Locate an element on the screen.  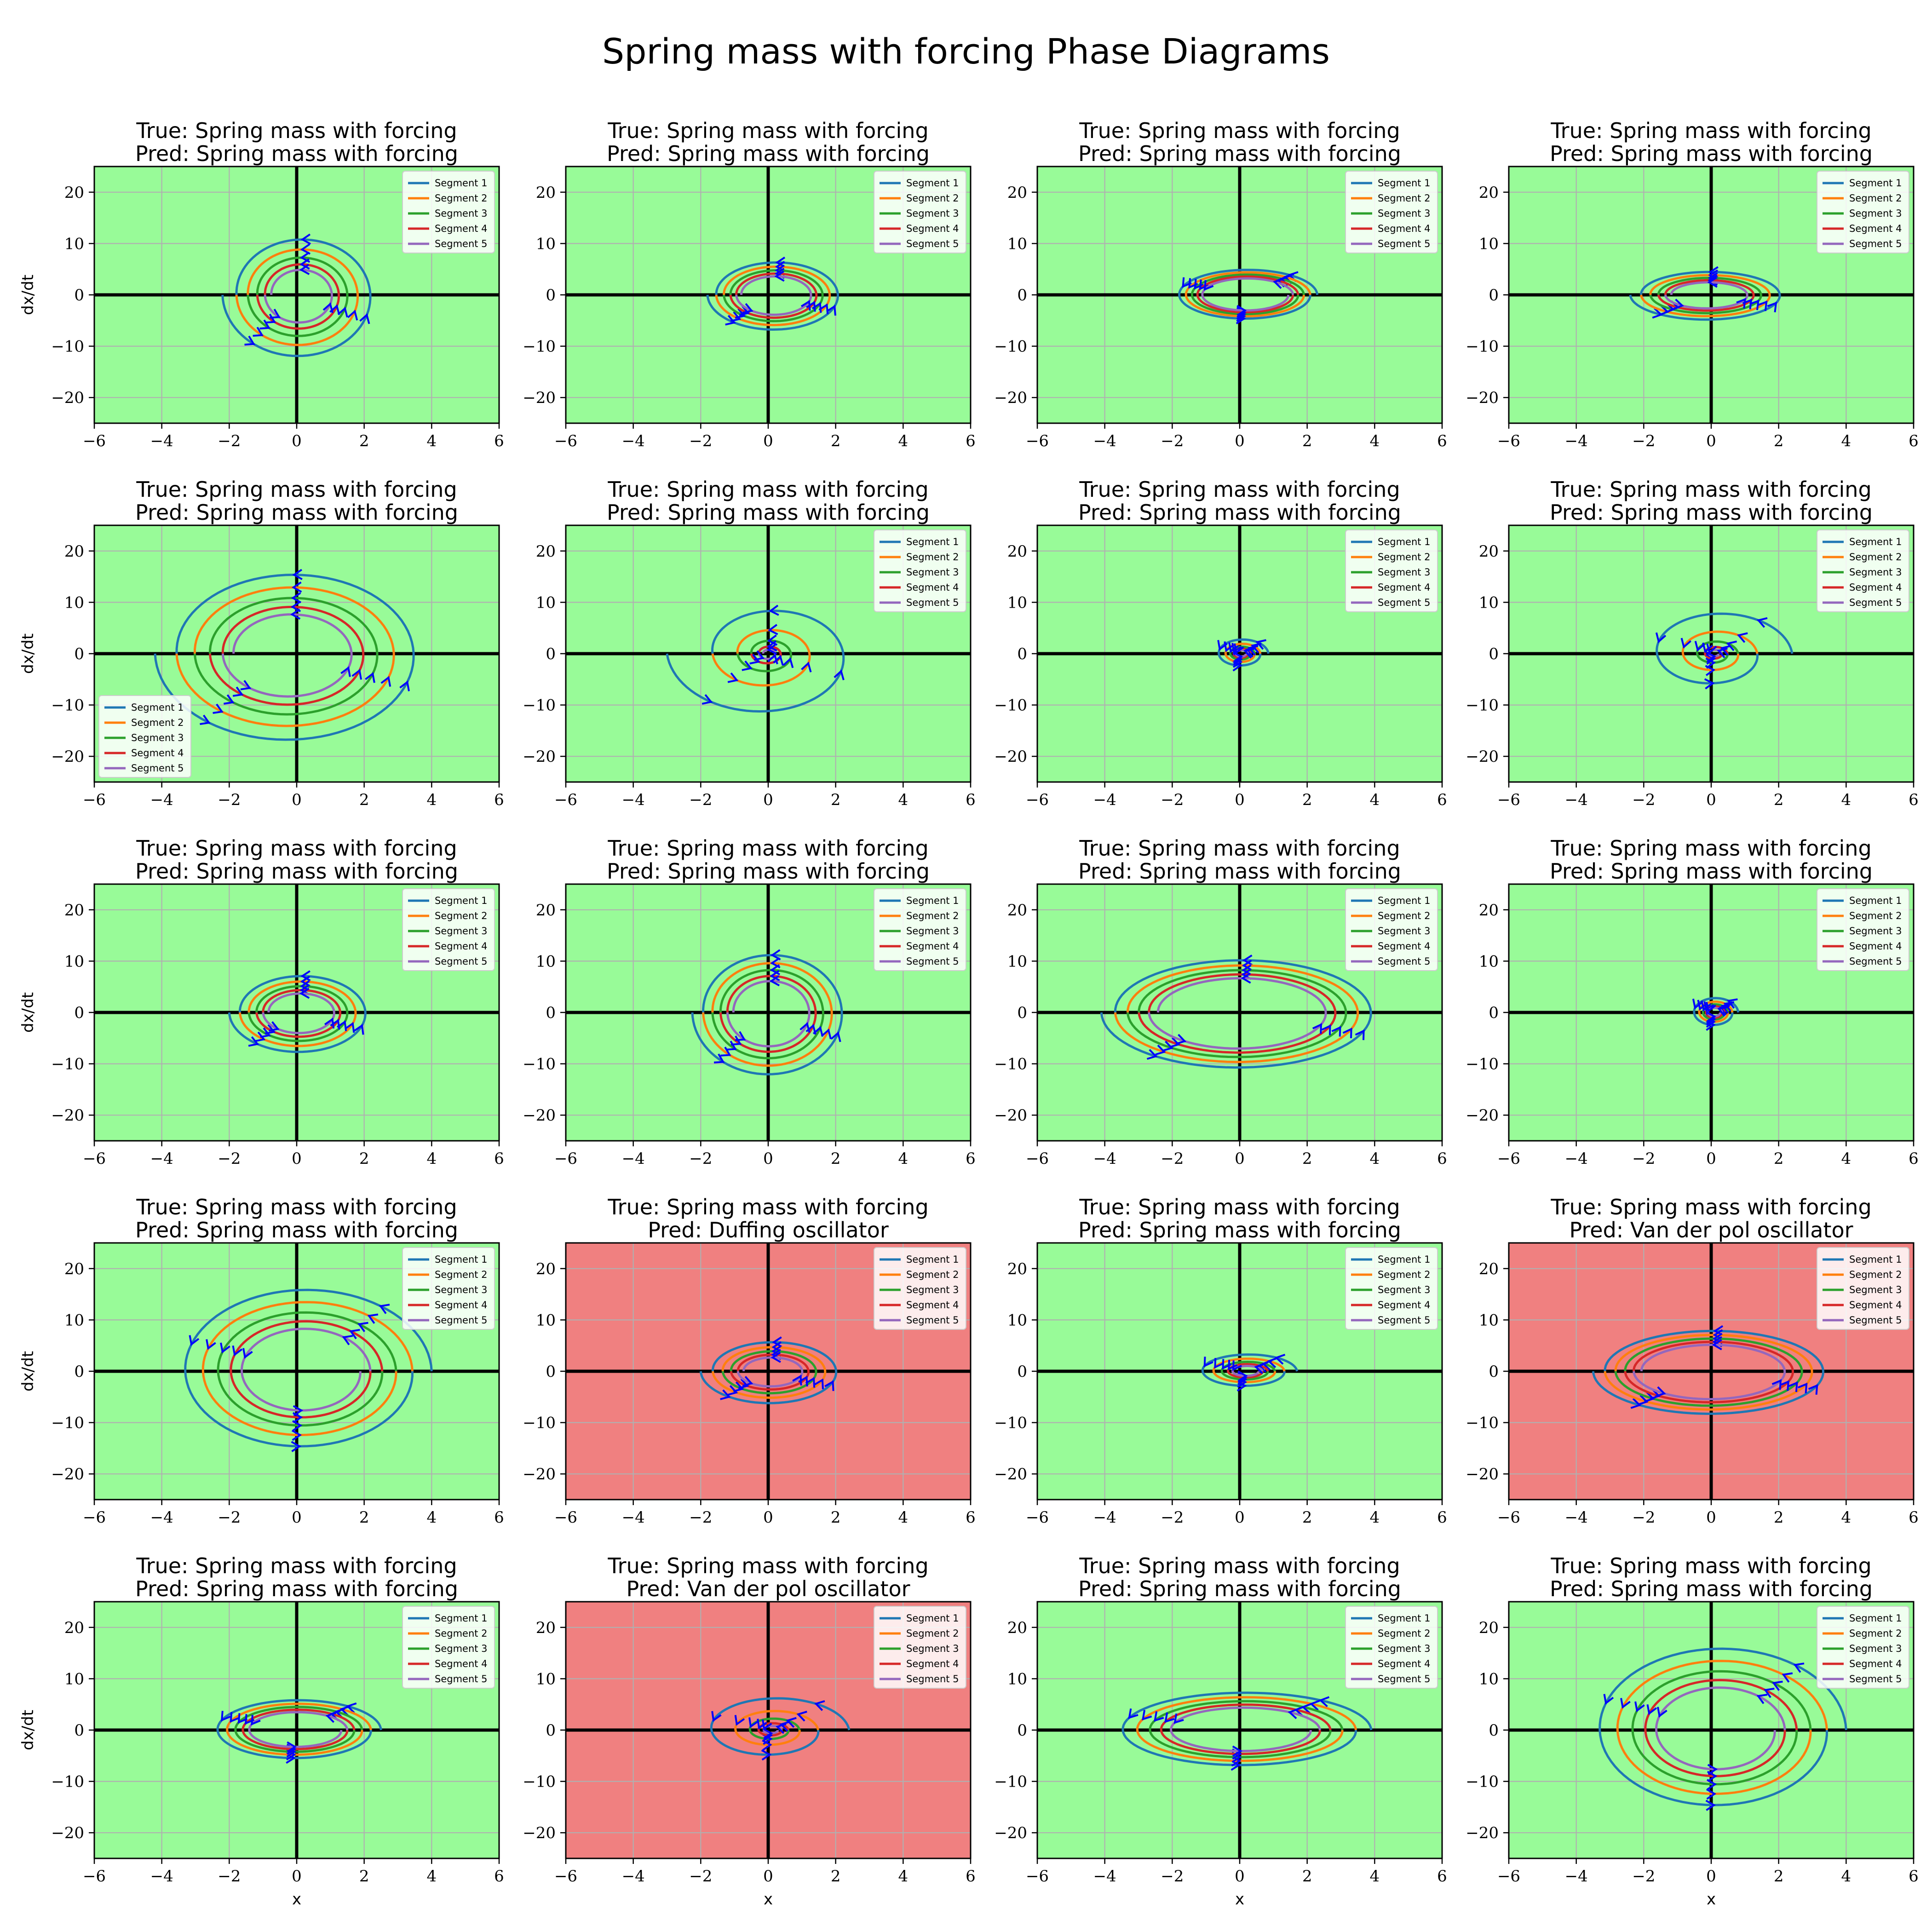
x-tick-label: −2 is located at coordinates (700, 800).